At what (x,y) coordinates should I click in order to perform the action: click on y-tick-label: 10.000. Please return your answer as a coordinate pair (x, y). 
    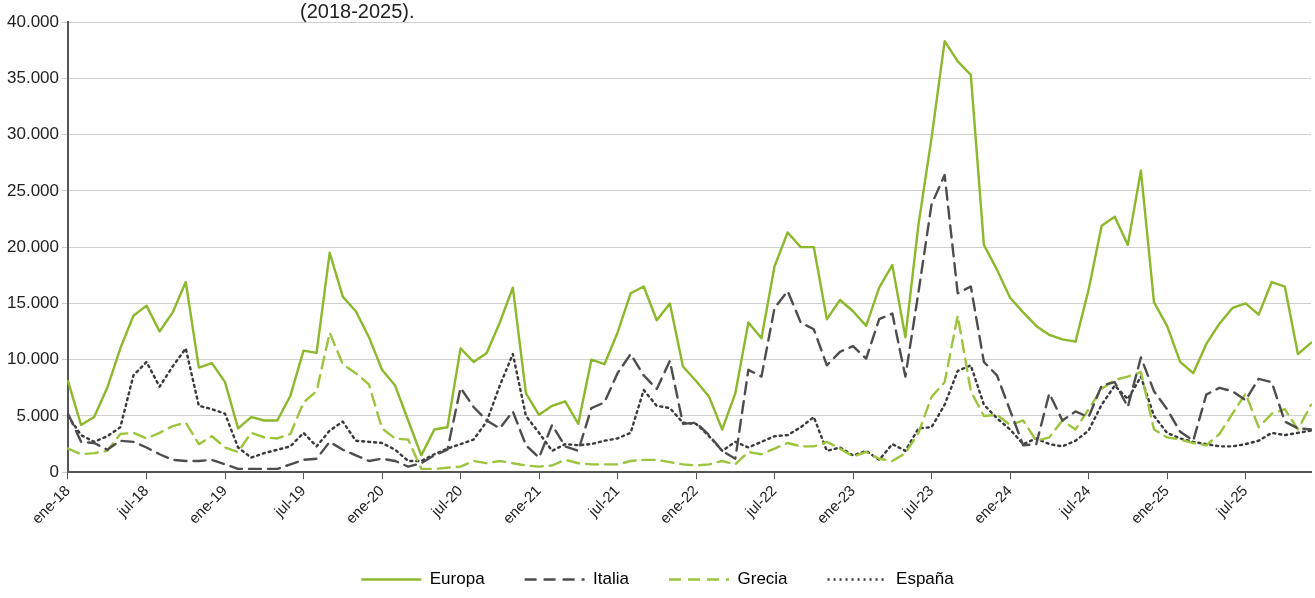
    Looking at the image, I should click on (33, 359).